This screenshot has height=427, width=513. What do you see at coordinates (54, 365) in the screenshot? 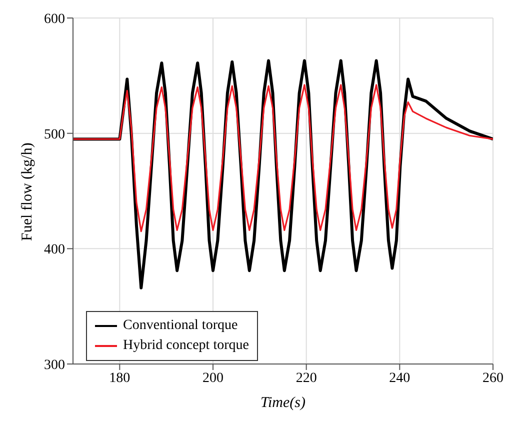
I see `y-tick-label: 300` at bounding box center [54, 365].